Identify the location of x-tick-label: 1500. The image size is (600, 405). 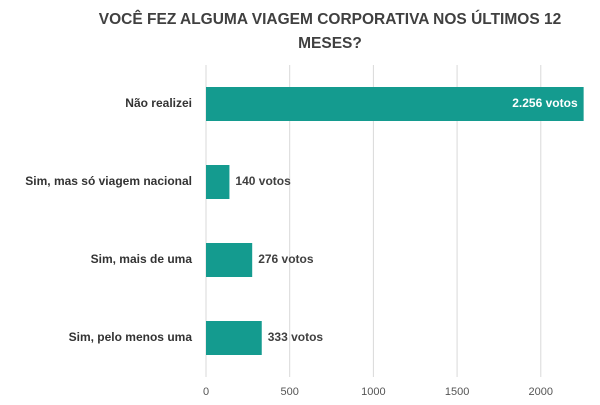
(457, 392).